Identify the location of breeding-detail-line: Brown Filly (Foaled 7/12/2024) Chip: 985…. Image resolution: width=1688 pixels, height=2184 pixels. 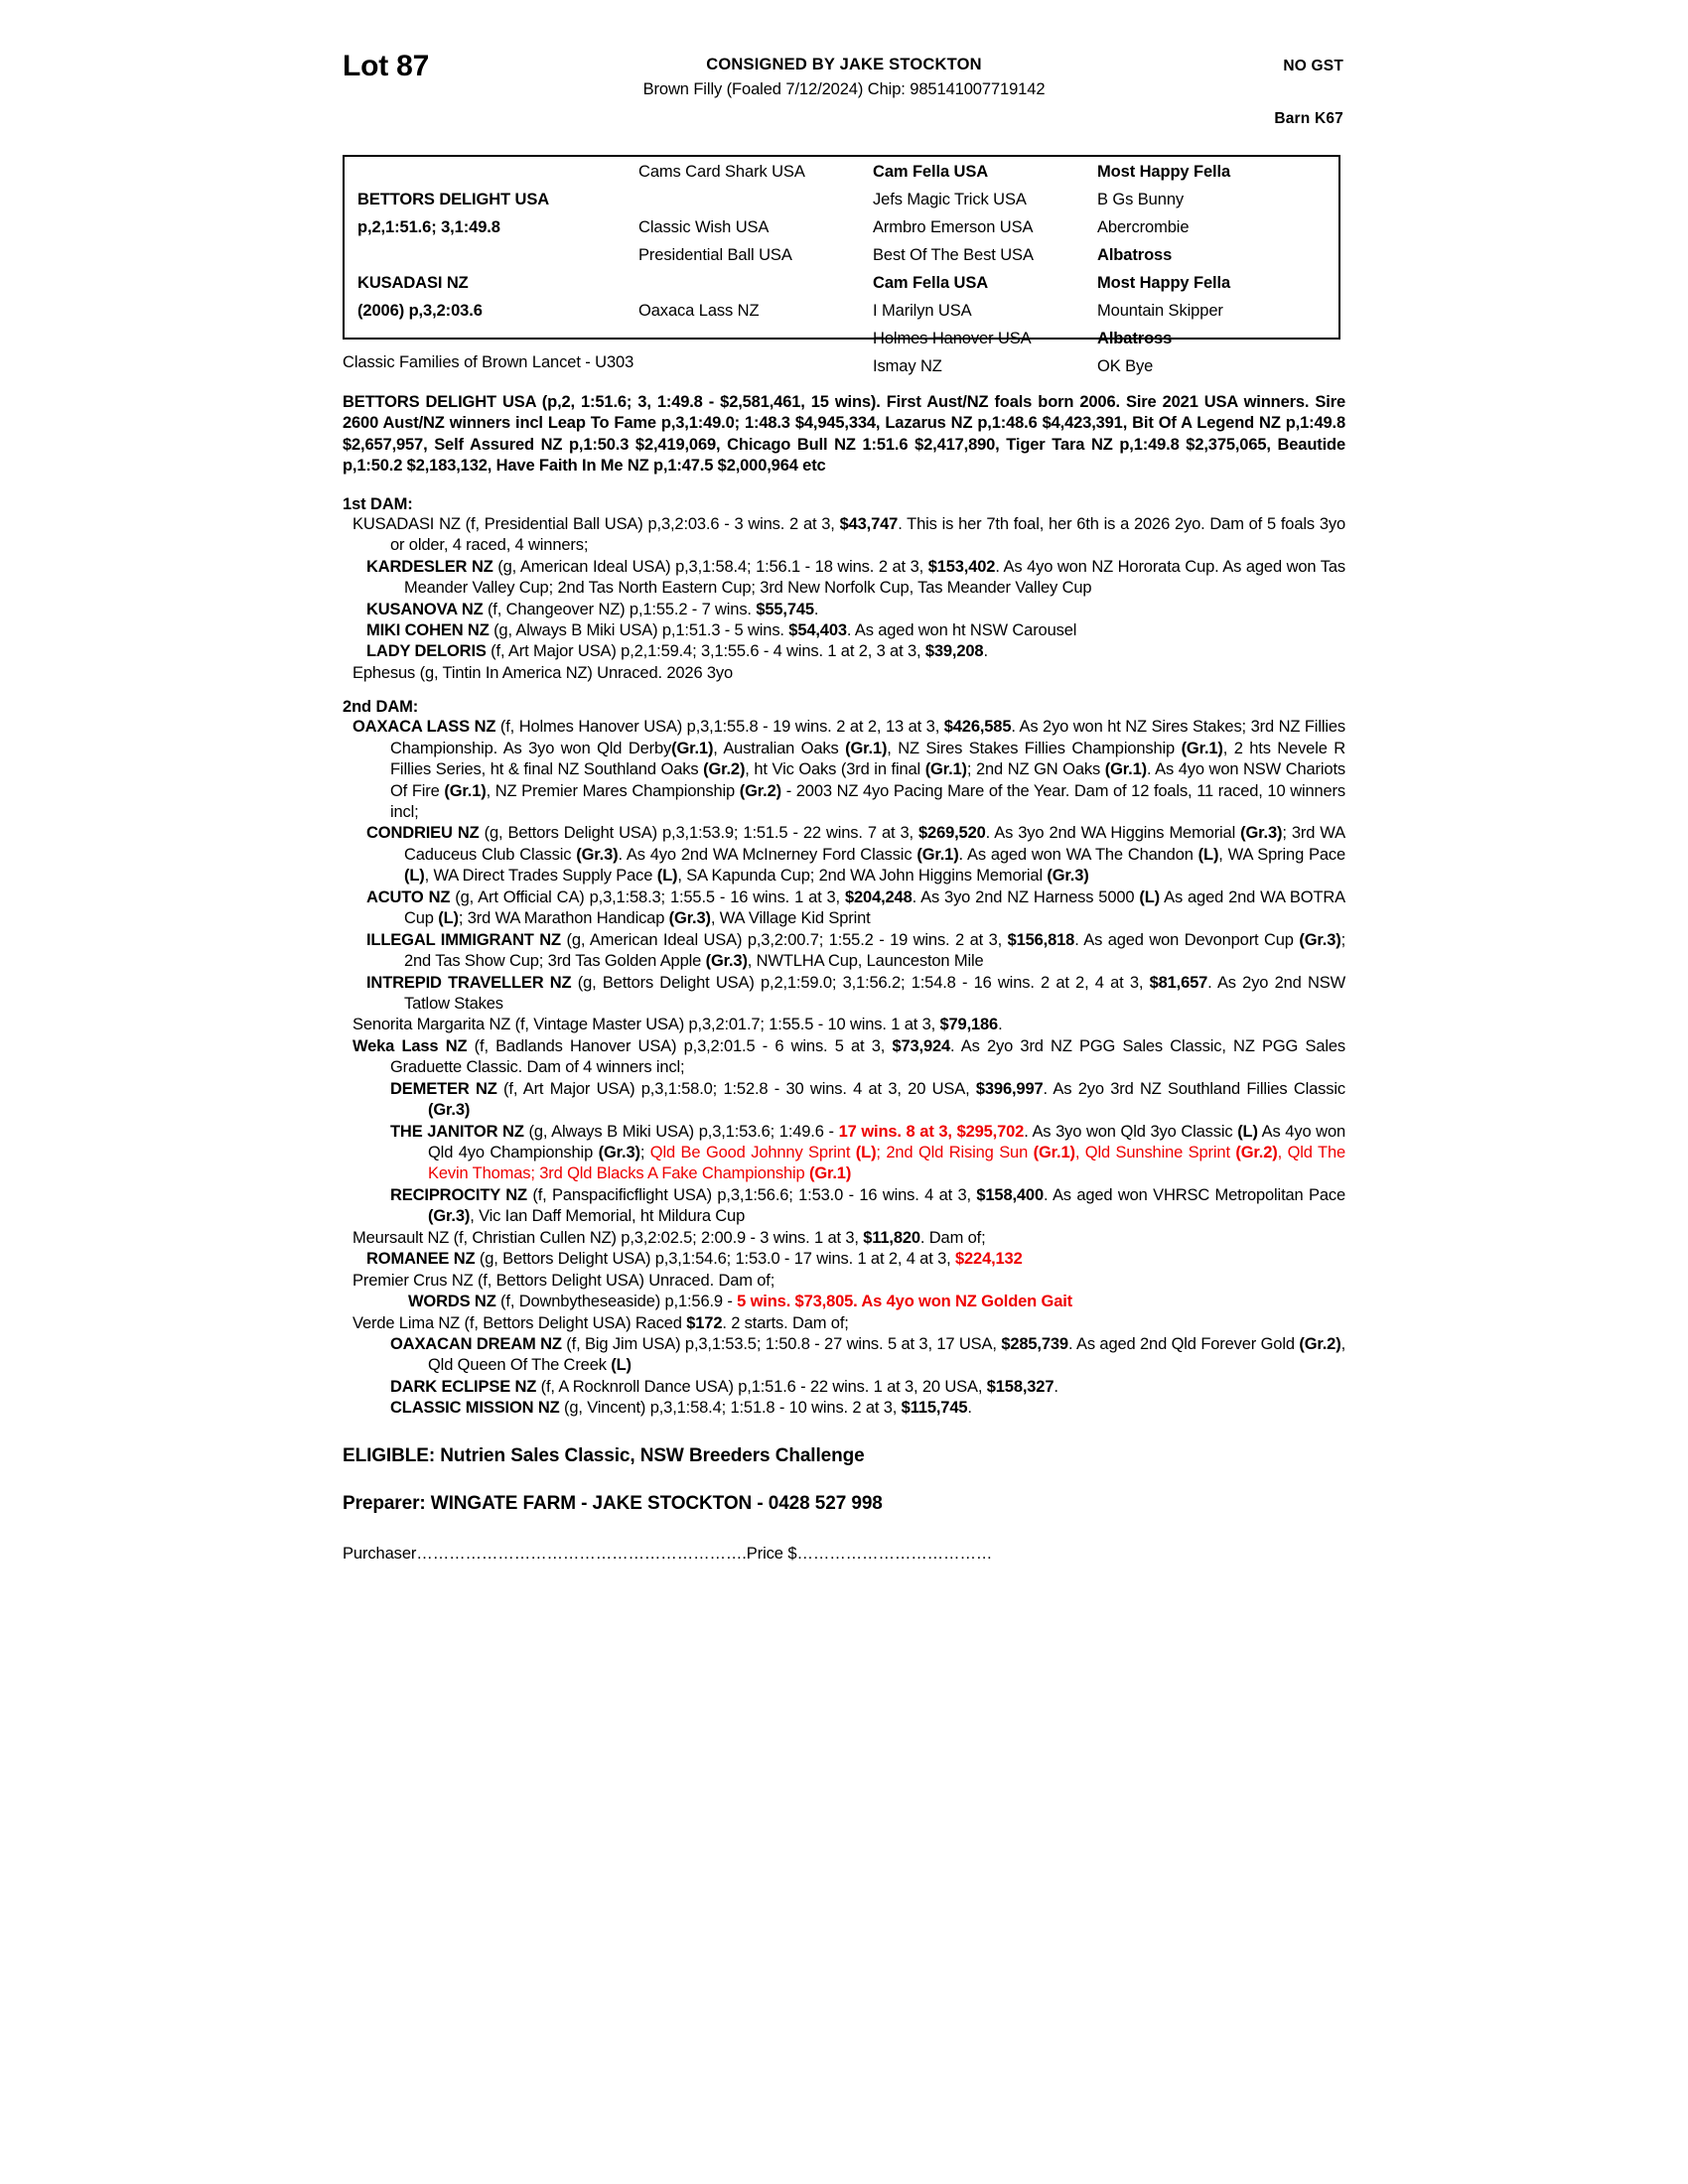
(844, 89).